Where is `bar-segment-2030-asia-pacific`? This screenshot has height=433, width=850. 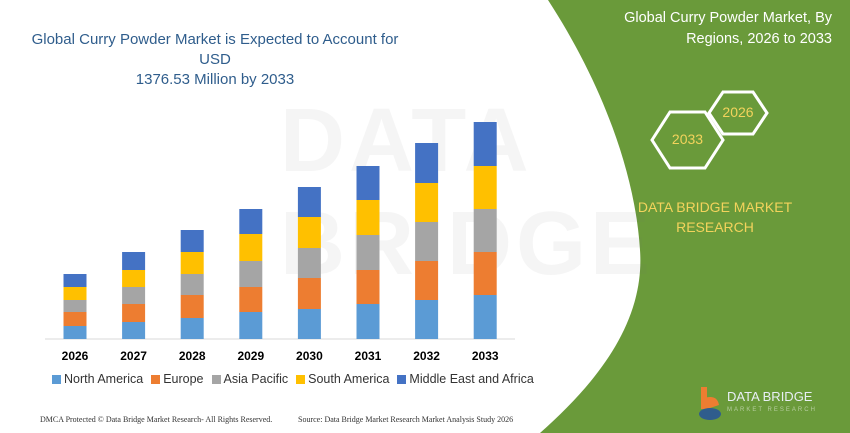
bar-segment-2030-asia-pacific is located at coordinates (309, 263).